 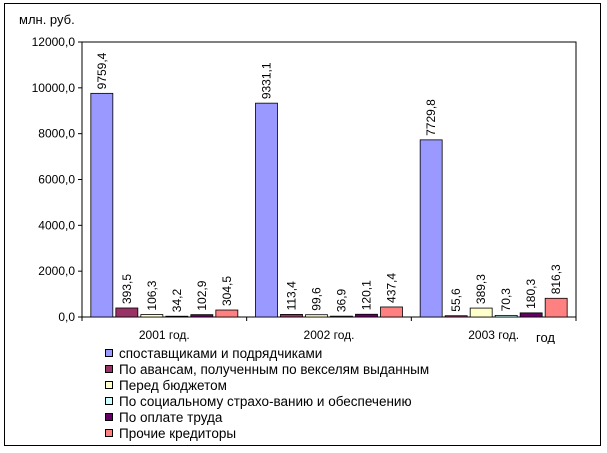 I want to click on data-label: 34,2, so click(x=177, y=301).